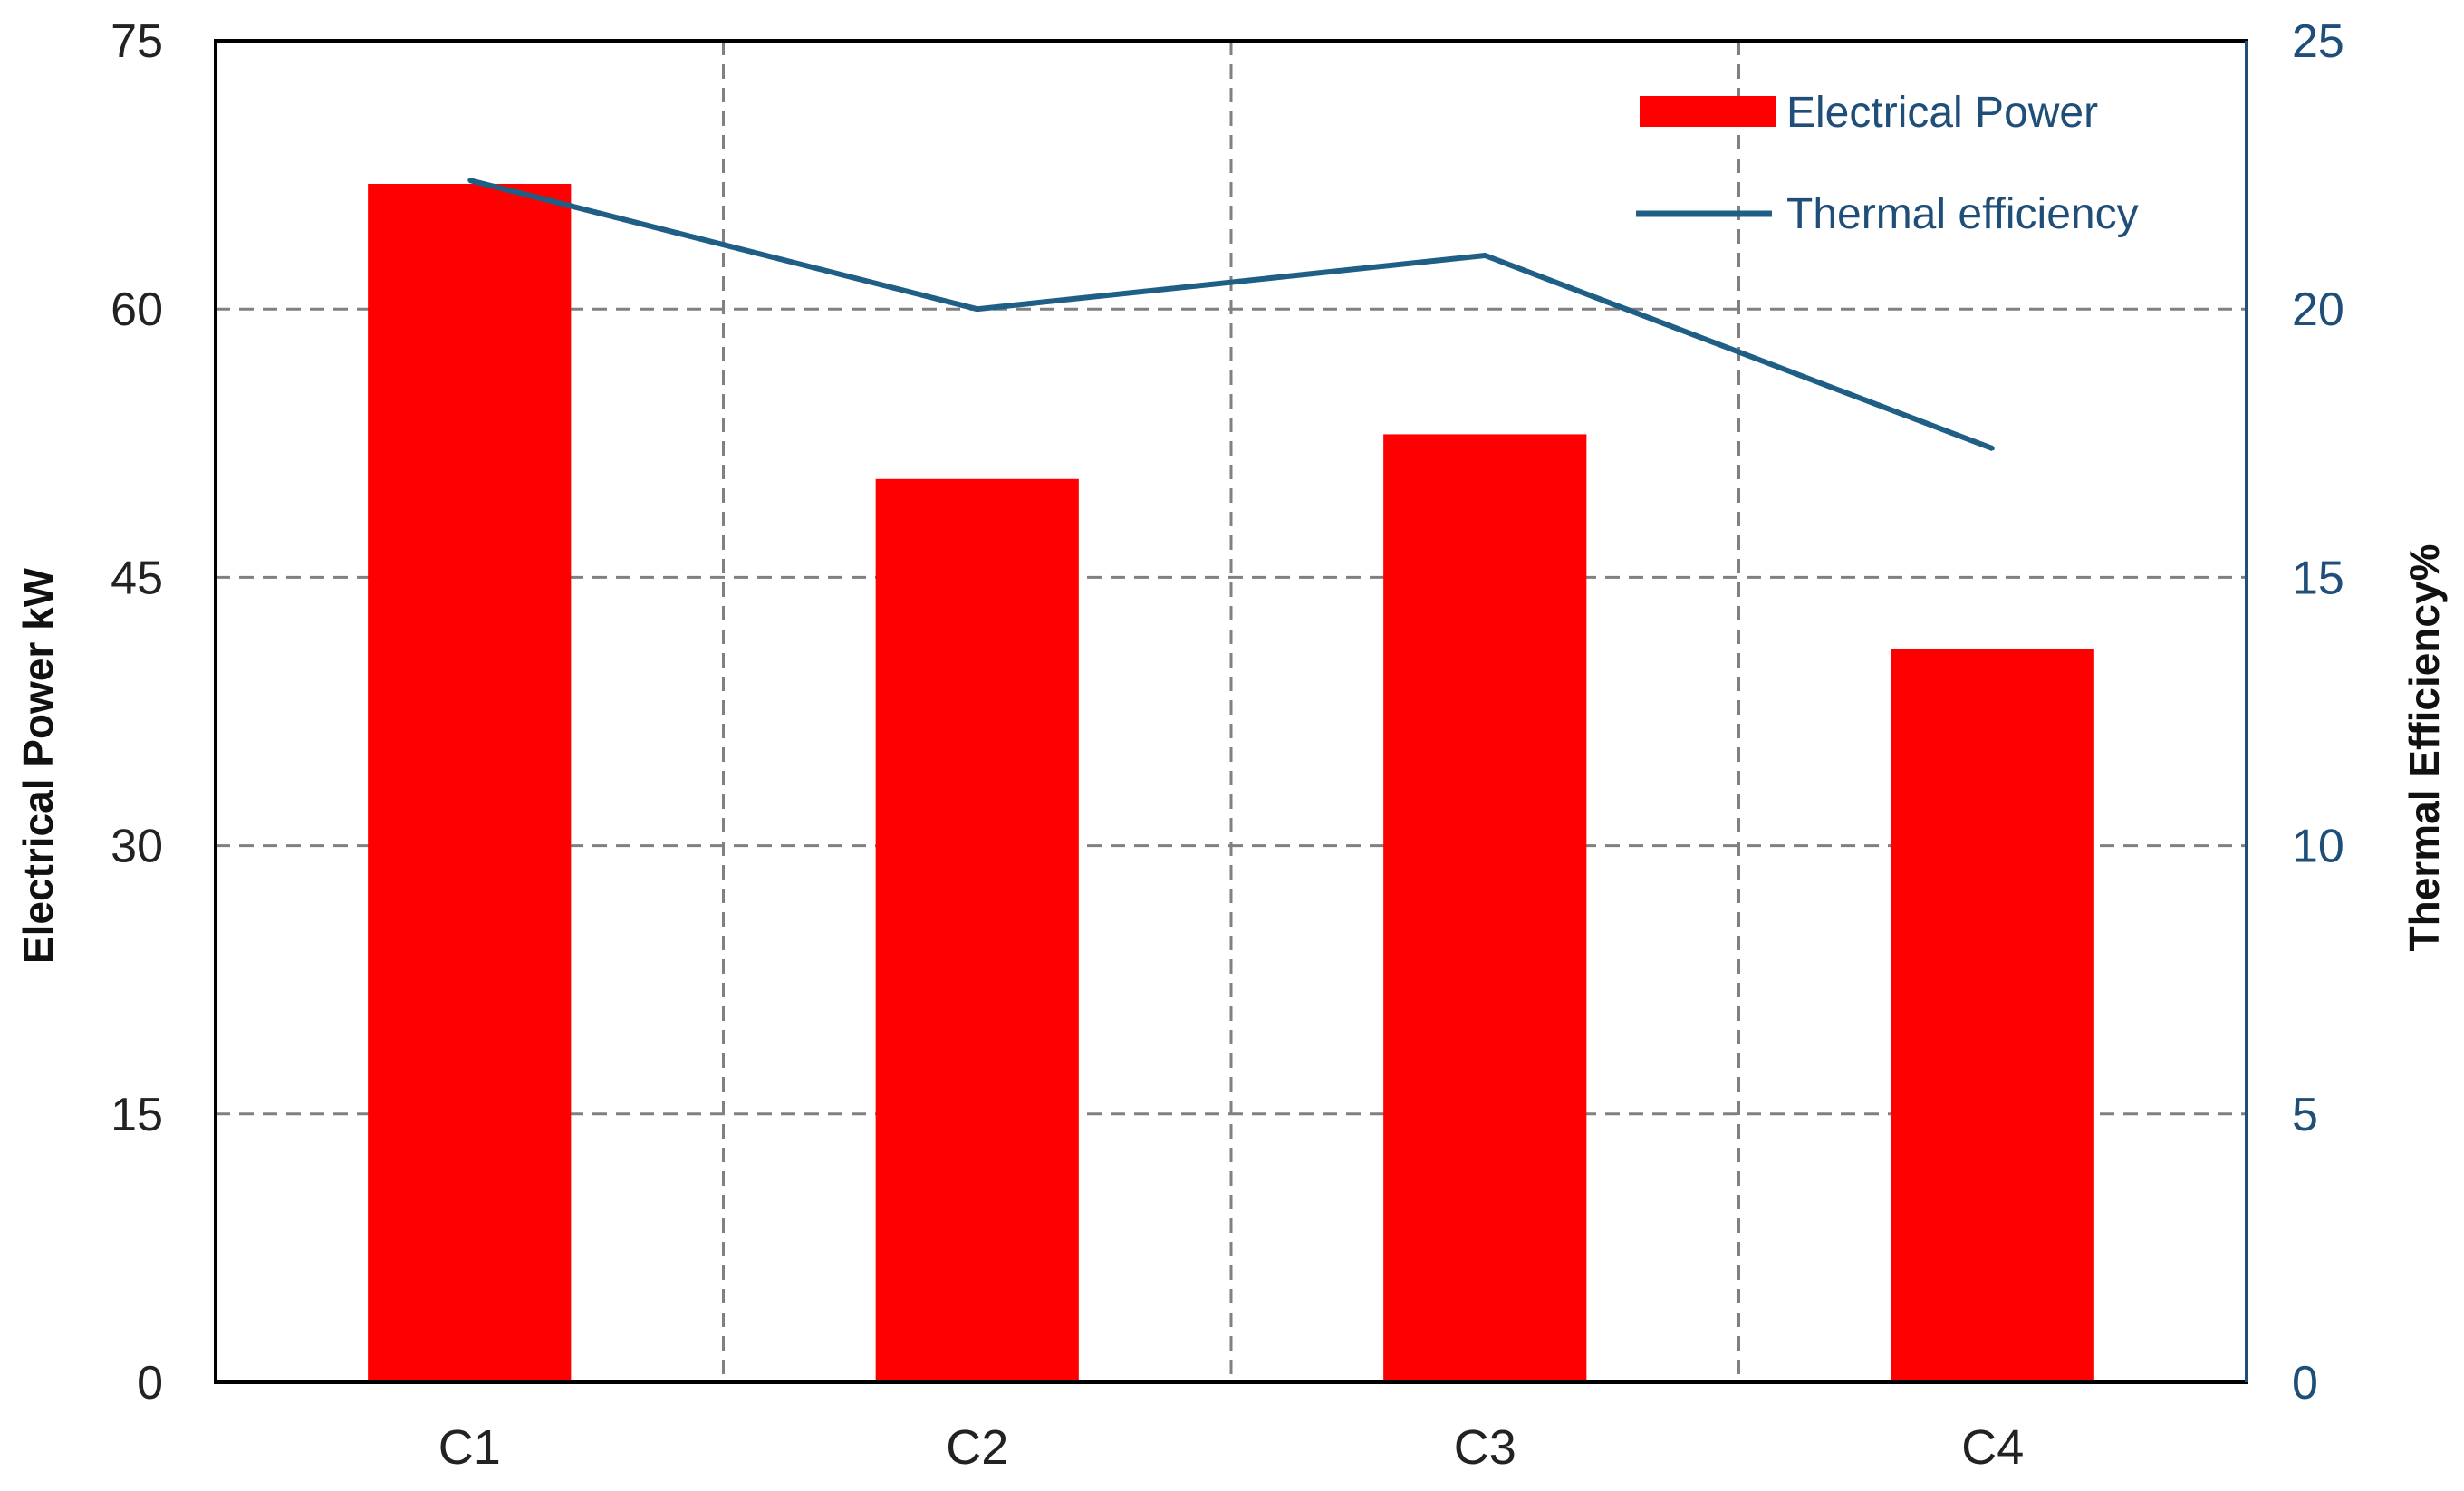 The image size is (2464, 1491). I want to click on y2-tick-label: 0, so click(2305, 1383).